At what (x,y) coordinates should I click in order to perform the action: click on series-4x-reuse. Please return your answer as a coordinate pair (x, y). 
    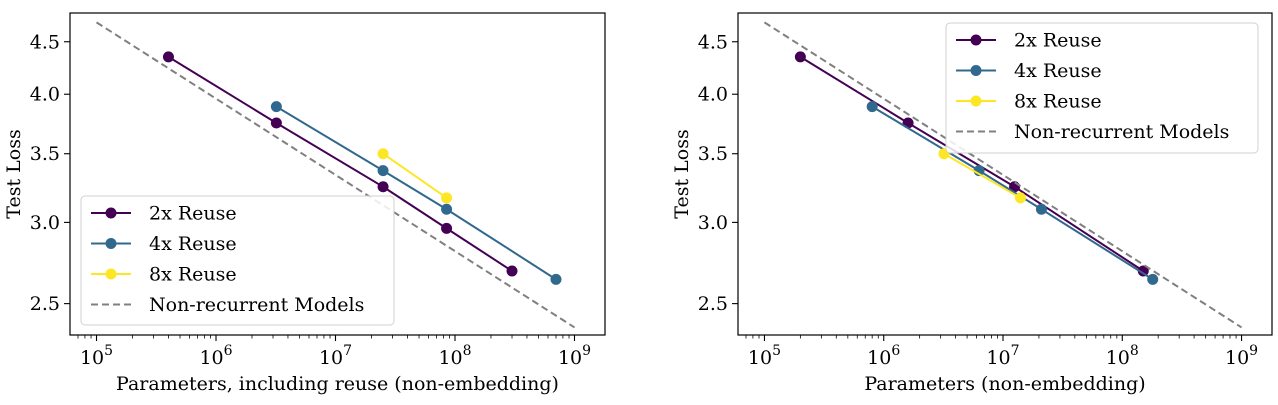
    Looking at the image, I should click on (416, 193).